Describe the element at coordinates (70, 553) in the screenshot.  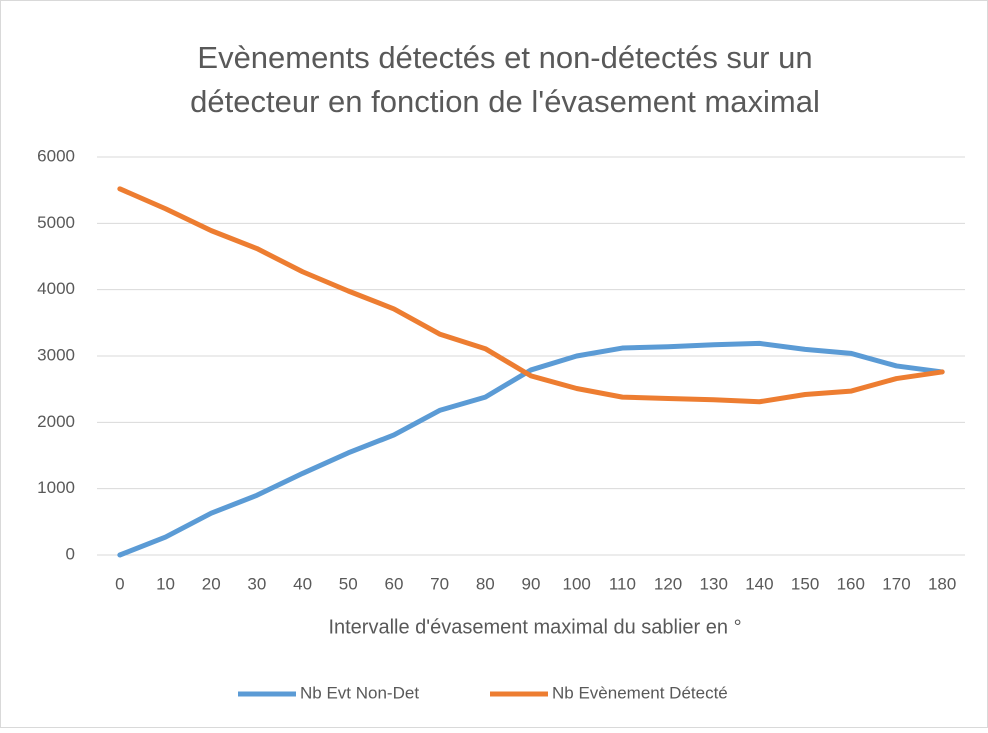
I see `y-tick-label: 0` at that location.